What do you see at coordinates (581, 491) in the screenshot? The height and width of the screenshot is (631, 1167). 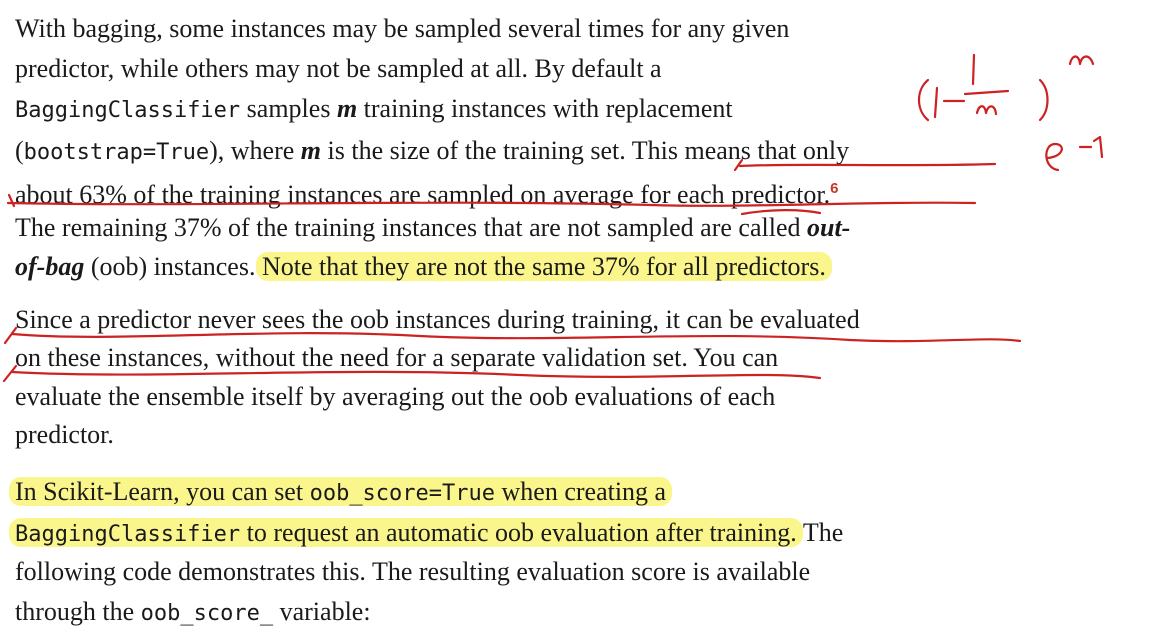 I see `text: when creating a` at bounding box center [581, 491].